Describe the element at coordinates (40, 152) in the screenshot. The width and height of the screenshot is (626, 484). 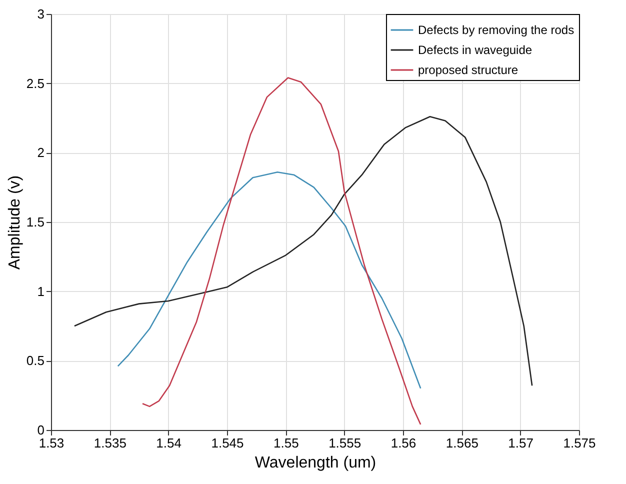
I see `y-tick-label: 2` at that location.